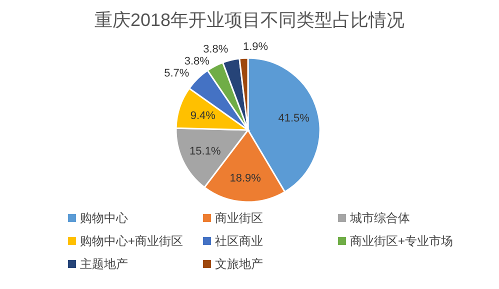 The width and height of the screenshot is (499, 289). Describe the element at coordinates (239, 218) in the screenshot. I see `legend-label: 商业街区` at that location.